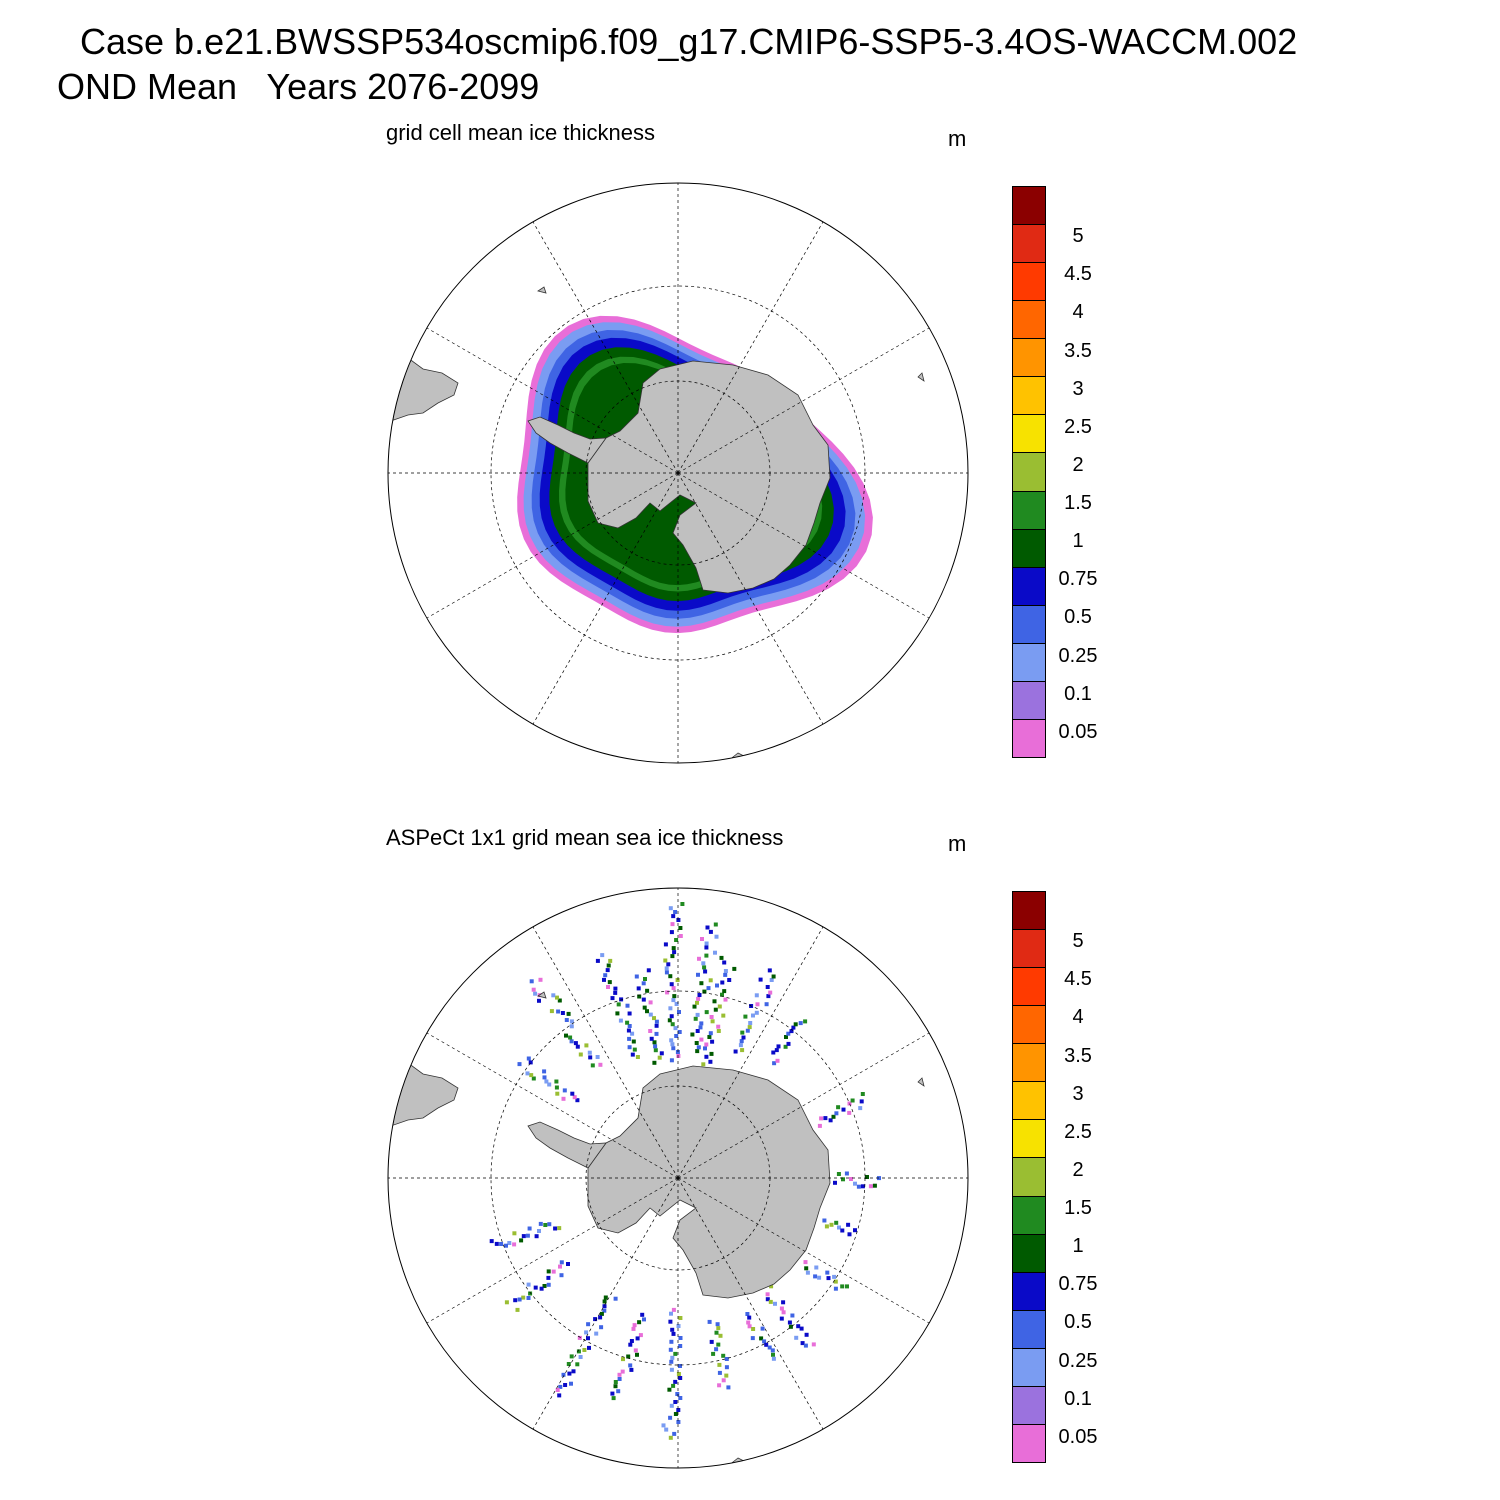  What do you see at coordinates (709, 477) in the screenshot?
I see `antarctica-landmass` at bounding box center [709, 477].